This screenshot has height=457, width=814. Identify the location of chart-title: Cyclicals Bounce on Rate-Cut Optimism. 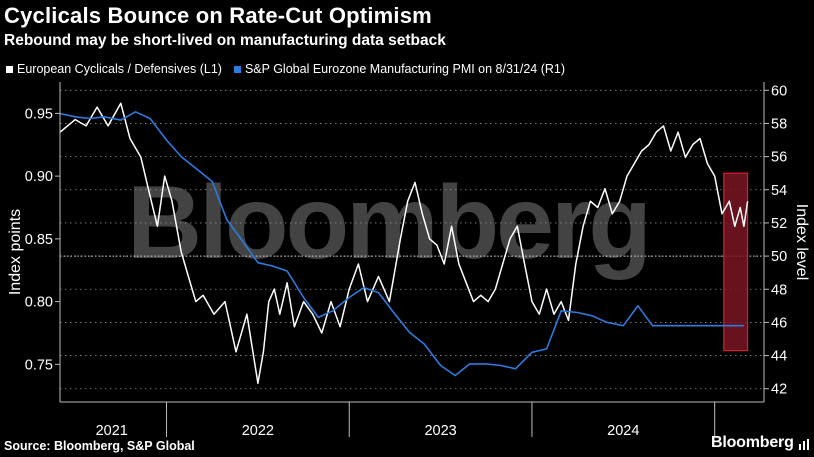
(218, 15).